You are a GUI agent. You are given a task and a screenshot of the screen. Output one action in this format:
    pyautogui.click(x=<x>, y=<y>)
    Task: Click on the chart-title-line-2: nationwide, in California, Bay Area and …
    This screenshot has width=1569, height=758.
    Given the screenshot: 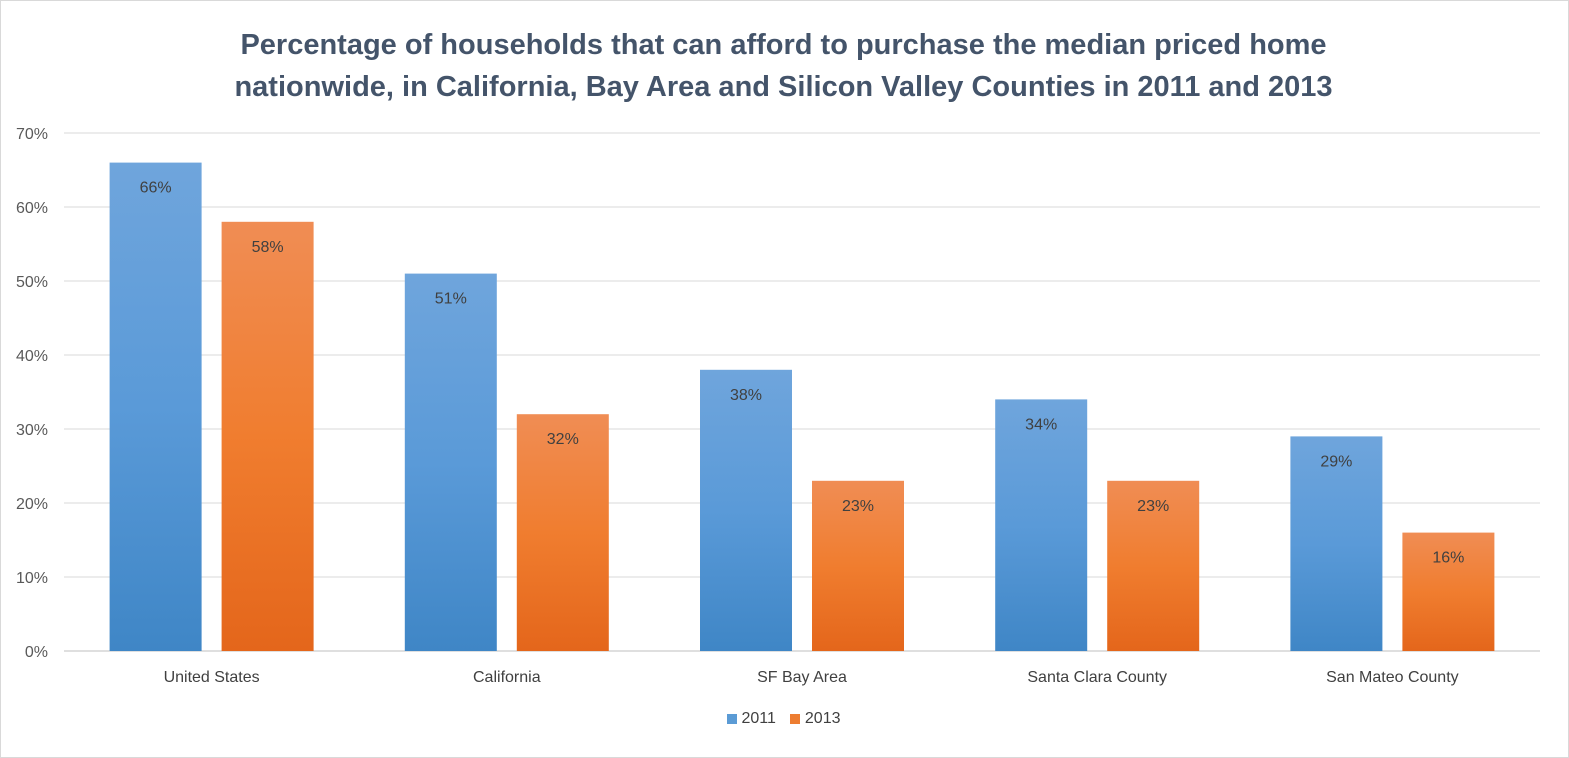 What is the action you would take?
    pyautogui.click(x=783, y=87)
    